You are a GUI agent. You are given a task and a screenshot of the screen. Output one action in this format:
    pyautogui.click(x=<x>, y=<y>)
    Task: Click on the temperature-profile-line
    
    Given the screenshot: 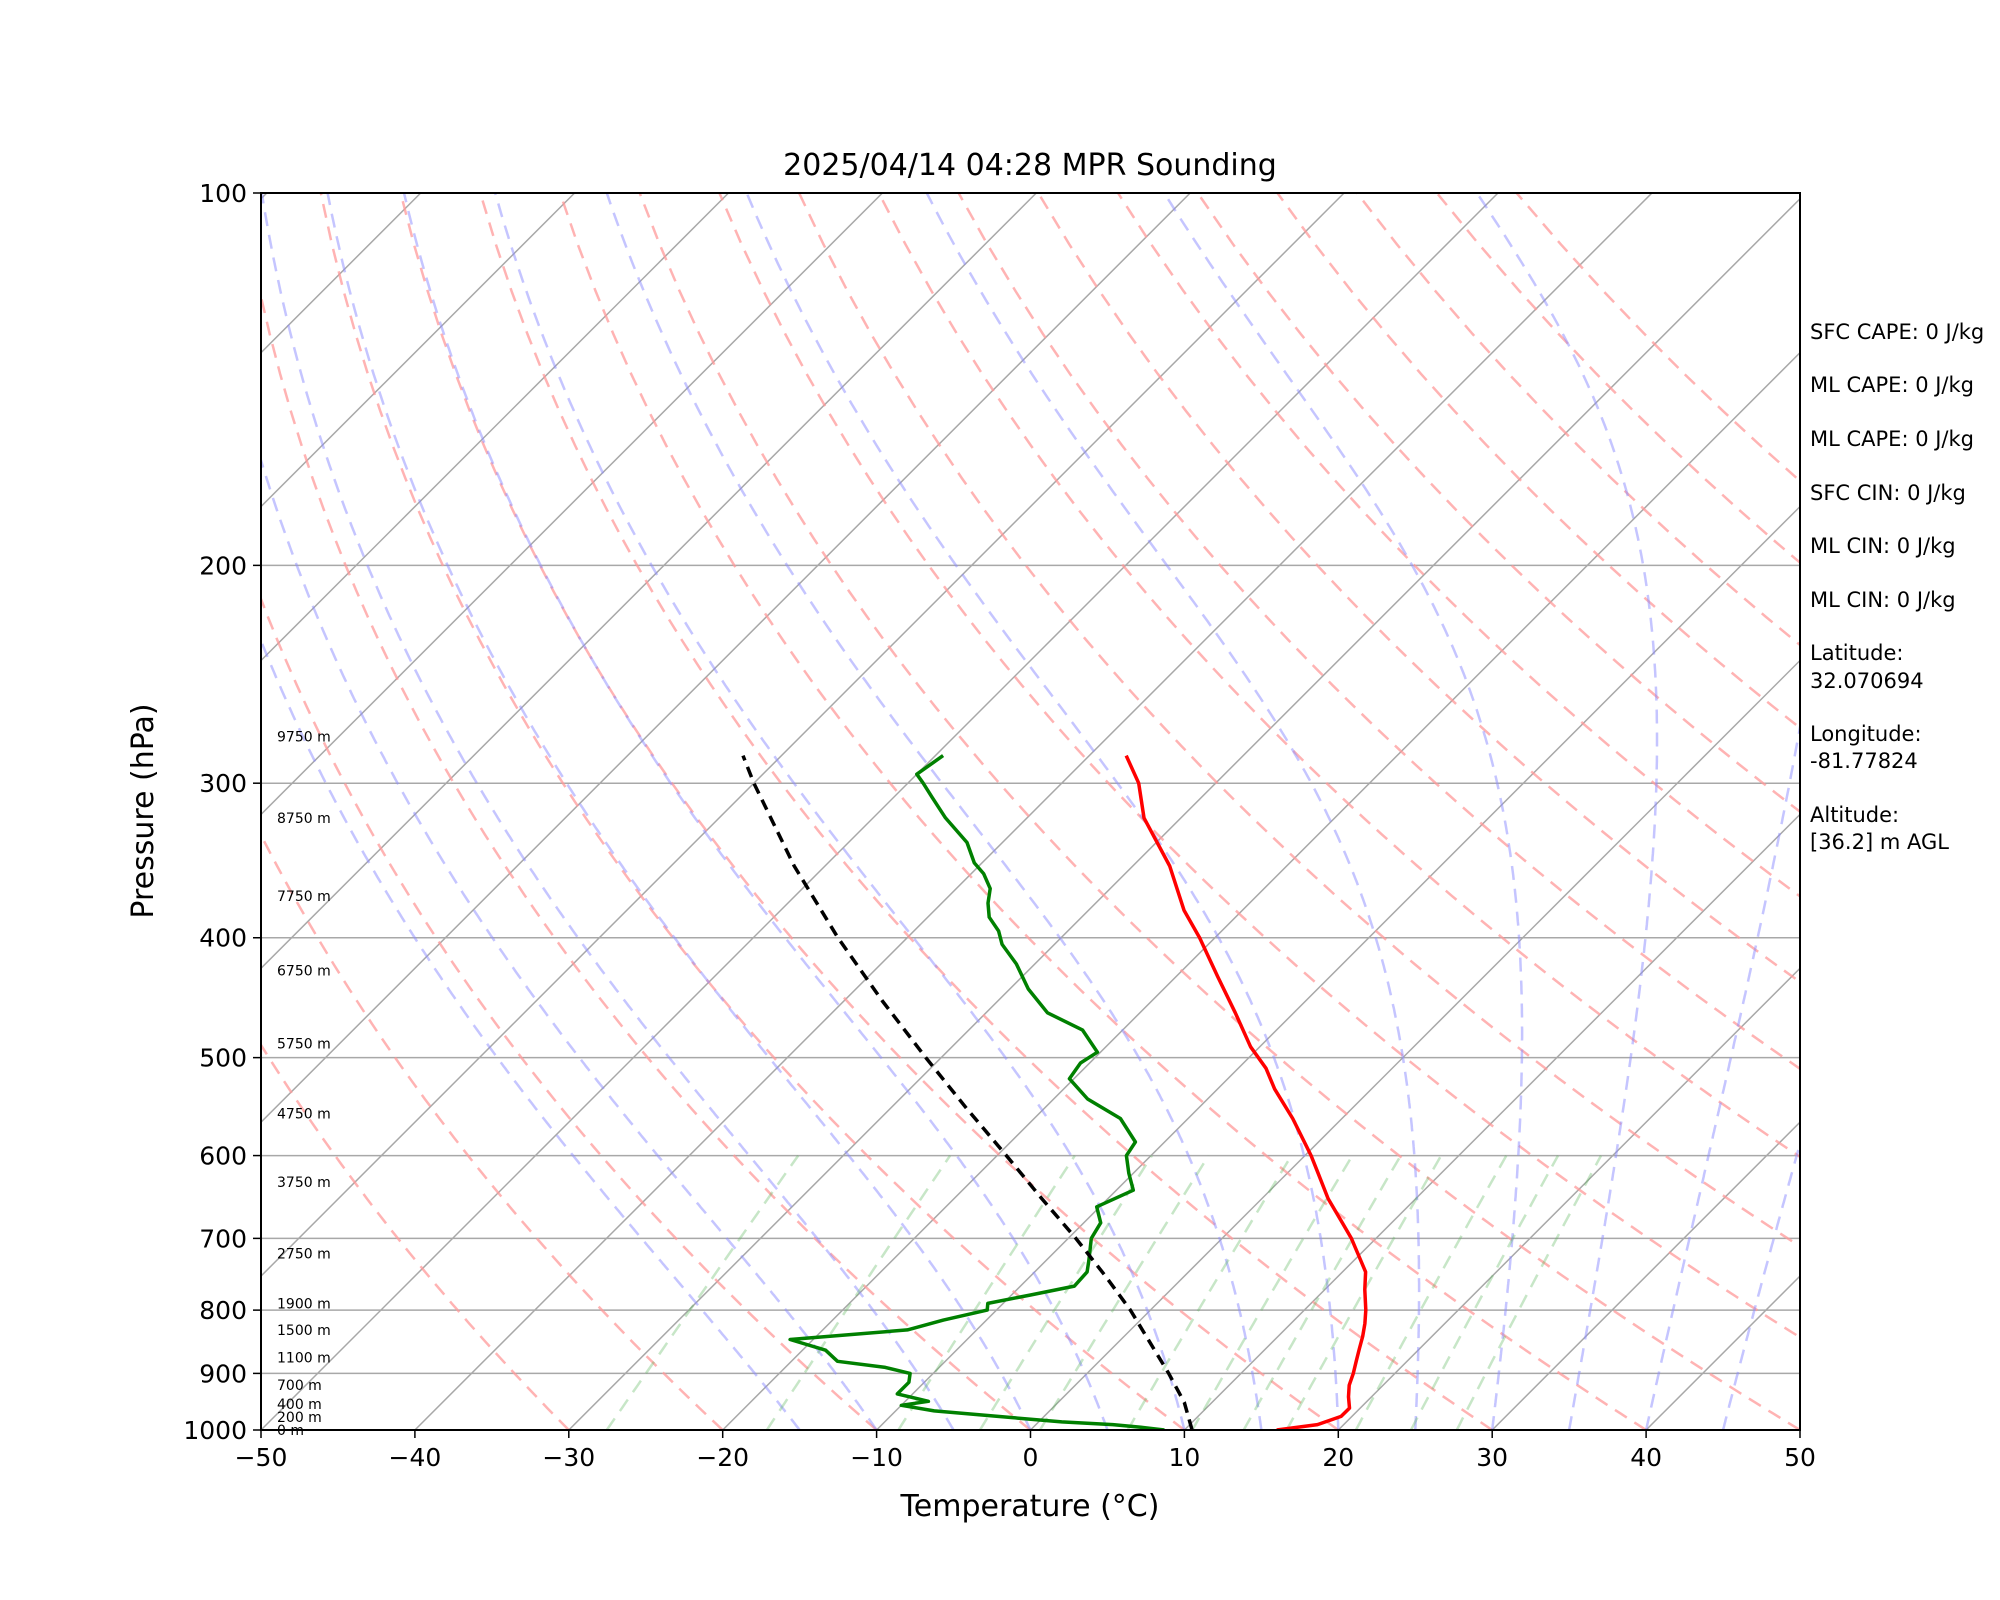 What is the action you would take?
    pyautogui.click(x=1246, y=1092)
    